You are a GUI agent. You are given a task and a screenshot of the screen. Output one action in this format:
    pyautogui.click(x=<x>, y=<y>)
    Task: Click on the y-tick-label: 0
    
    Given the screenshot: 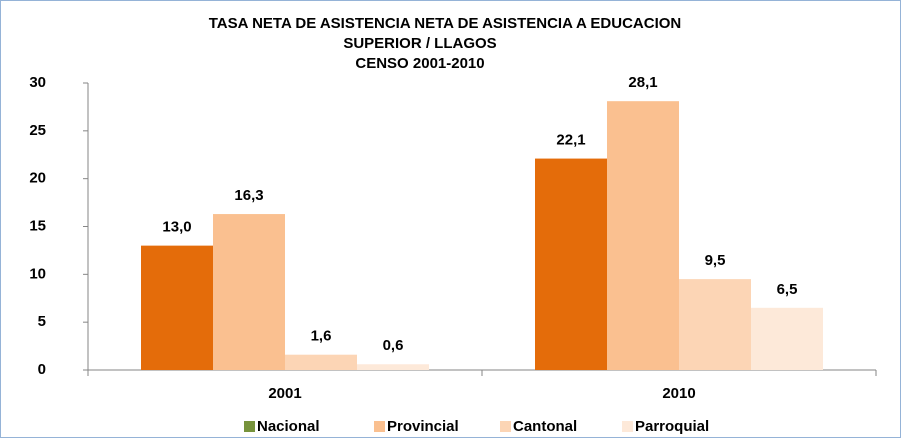 What is the action you would take?
    pyautogui.click(x=42, y=369)
    